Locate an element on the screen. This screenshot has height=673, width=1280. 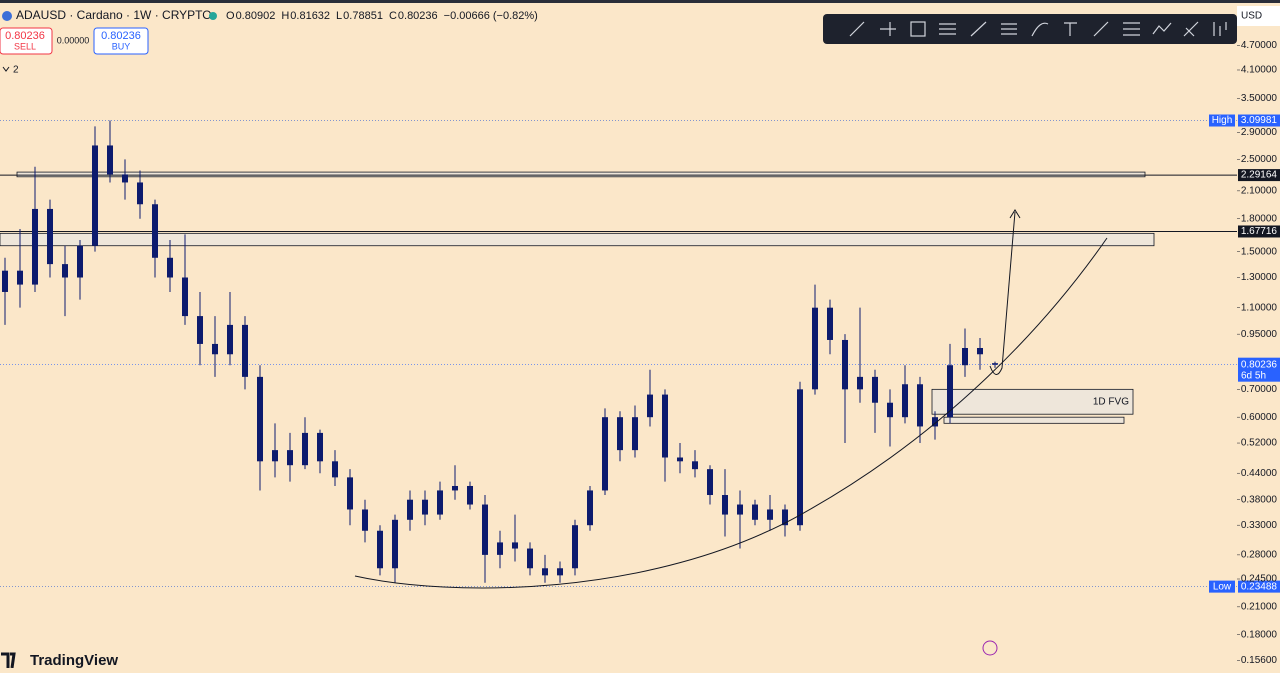
indicator-count: 2 is located at coordinates (16, 70).